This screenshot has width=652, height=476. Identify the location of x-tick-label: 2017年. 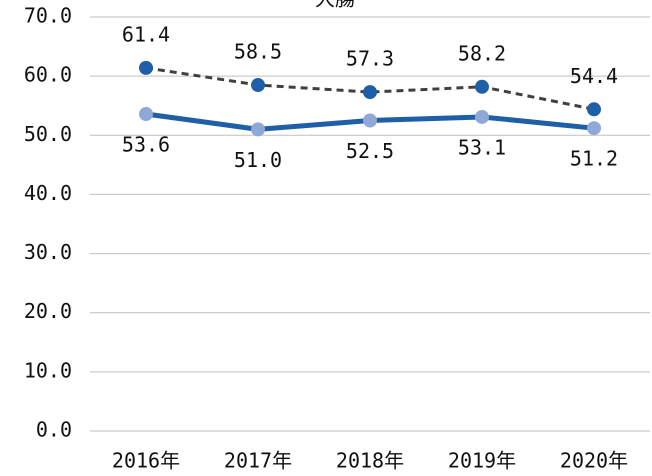
(258, 461).